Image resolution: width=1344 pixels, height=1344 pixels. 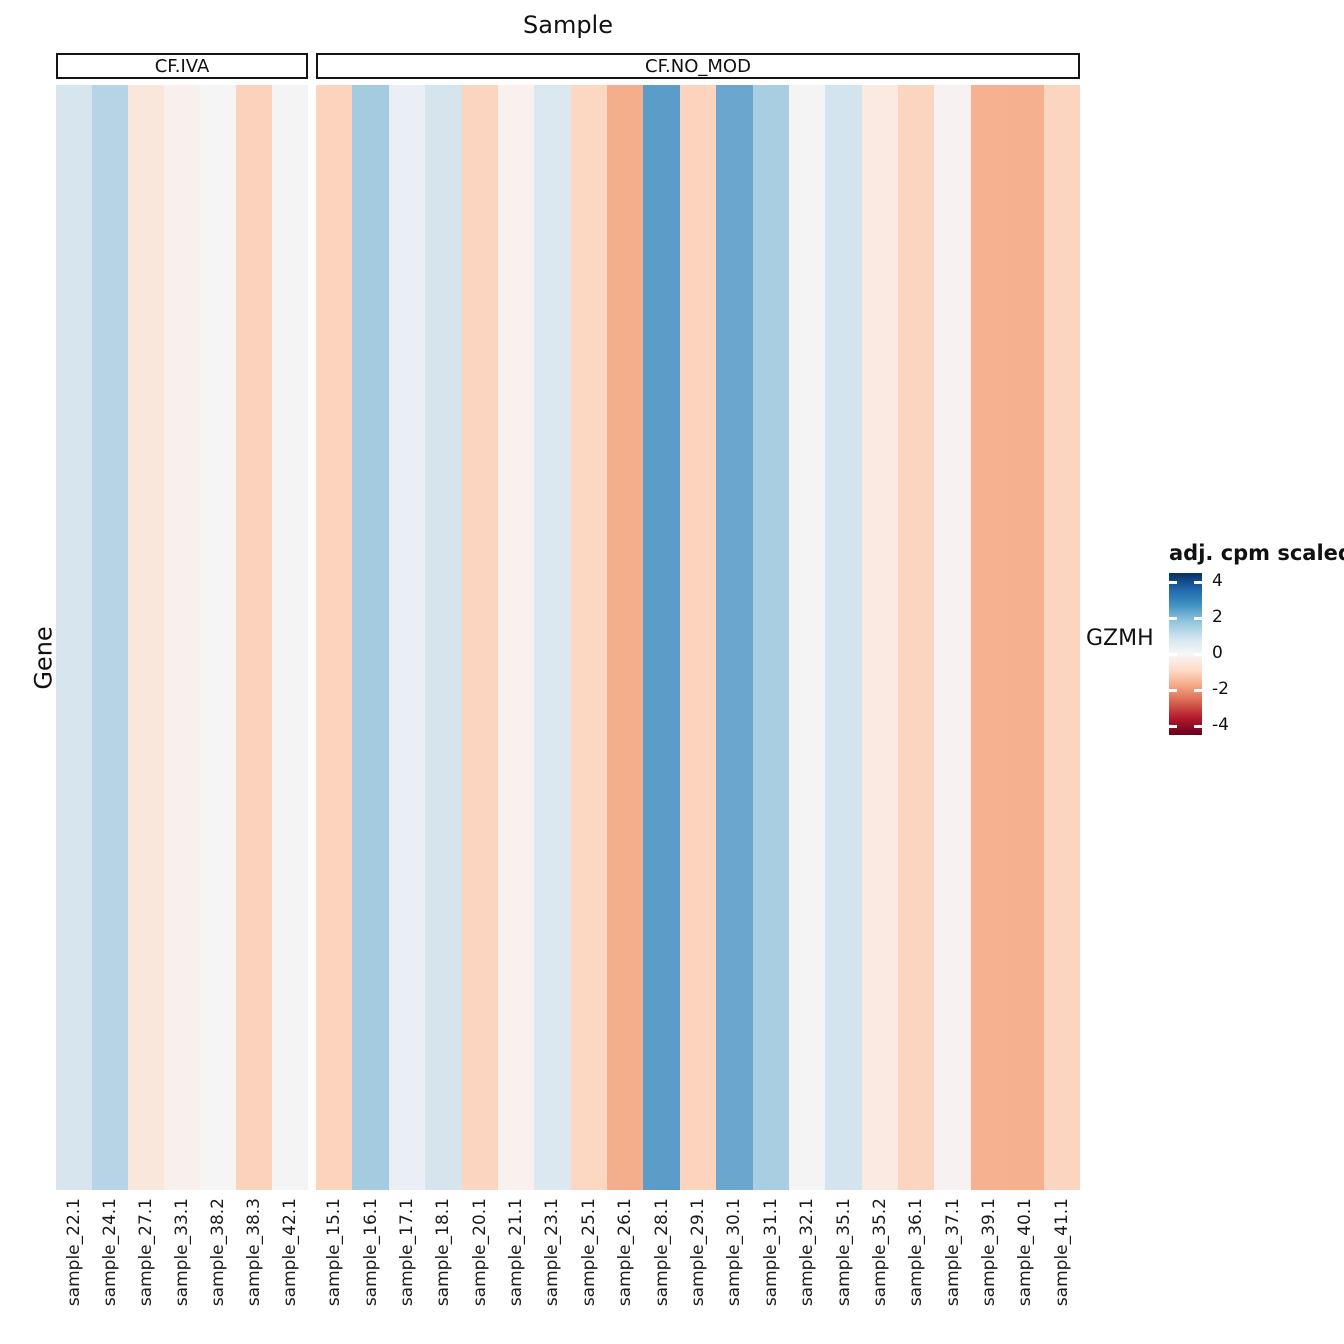 I want to click on x-axis-label: sample_37.1, so click(x=952, y=1252).